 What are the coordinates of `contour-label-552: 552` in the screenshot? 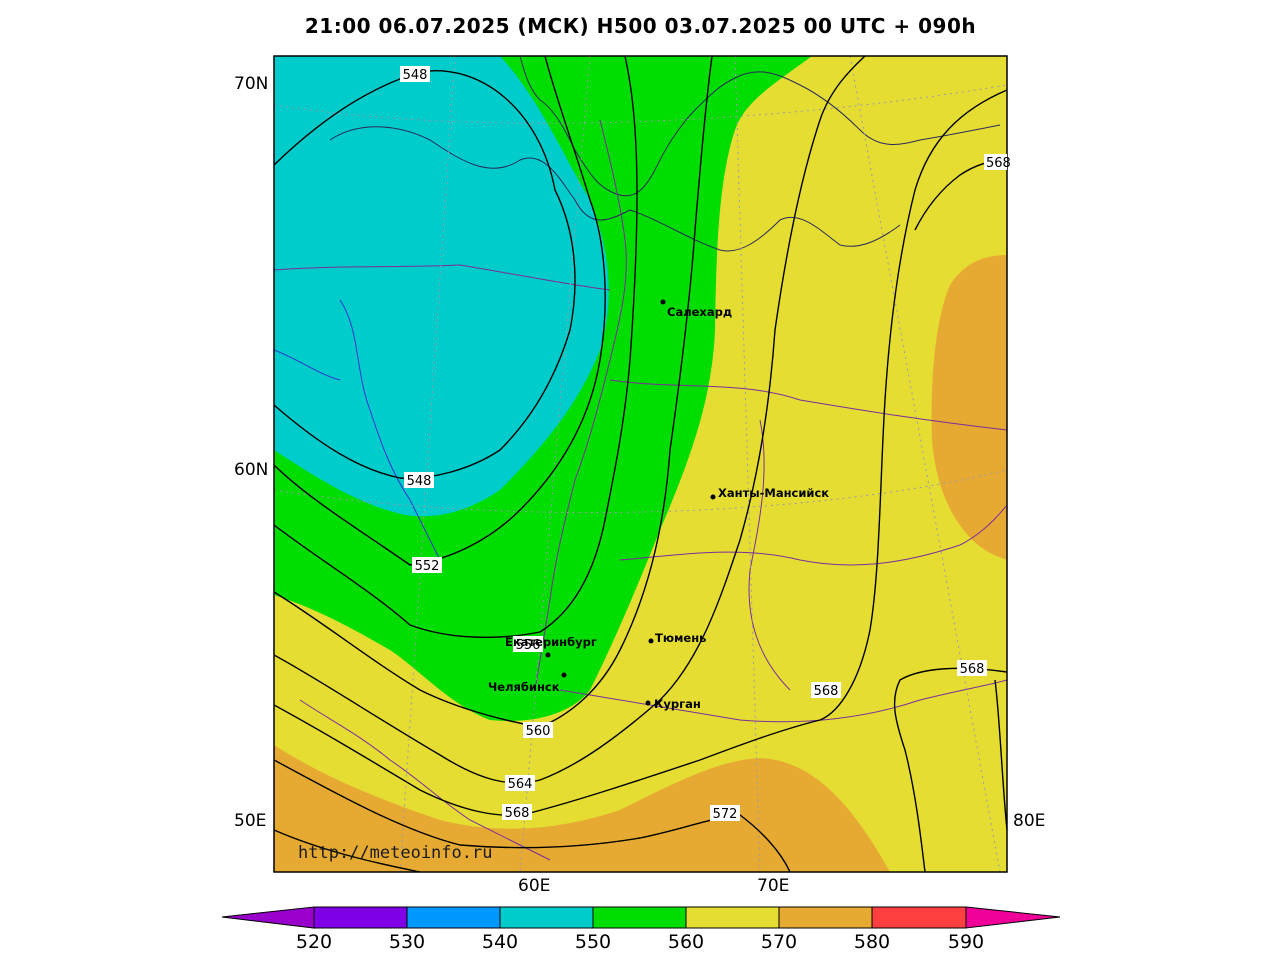 It's located at (427, 566).